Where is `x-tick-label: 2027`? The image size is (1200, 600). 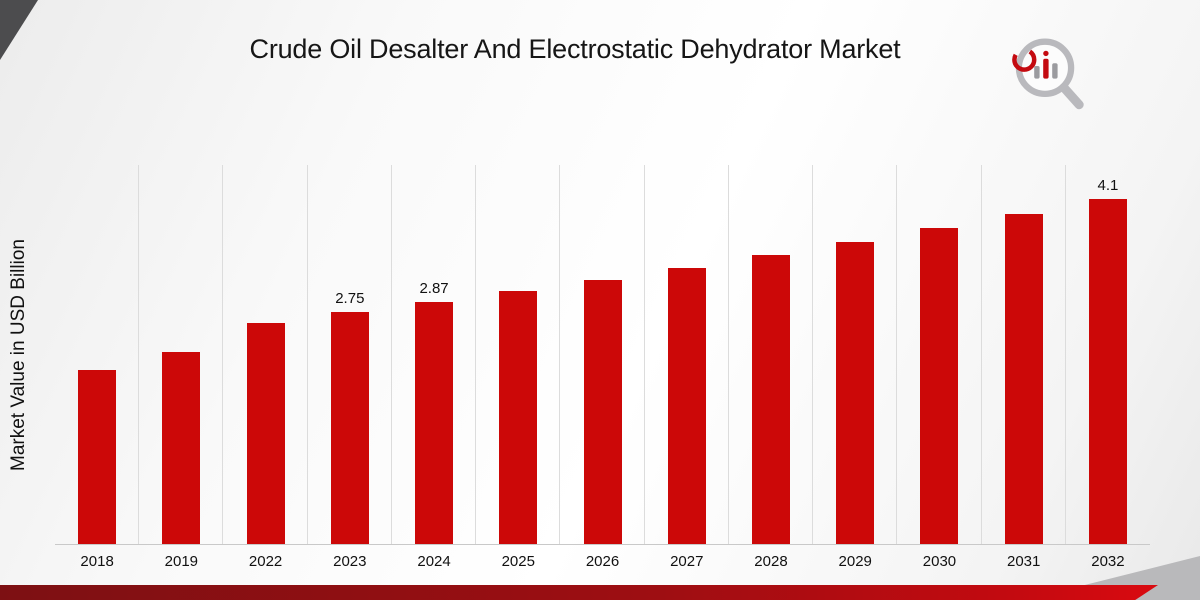 x-tick-label: 2027 is located at coordinates (687, 561).